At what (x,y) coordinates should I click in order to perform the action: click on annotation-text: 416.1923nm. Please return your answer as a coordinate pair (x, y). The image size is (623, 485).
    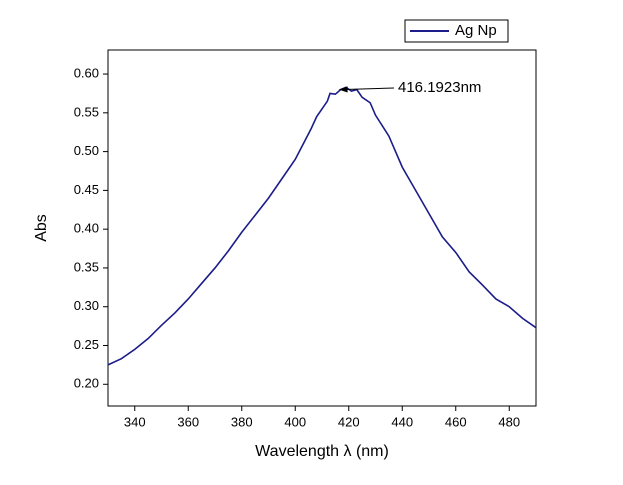
    Looking at the image, I should click on (439, 87).